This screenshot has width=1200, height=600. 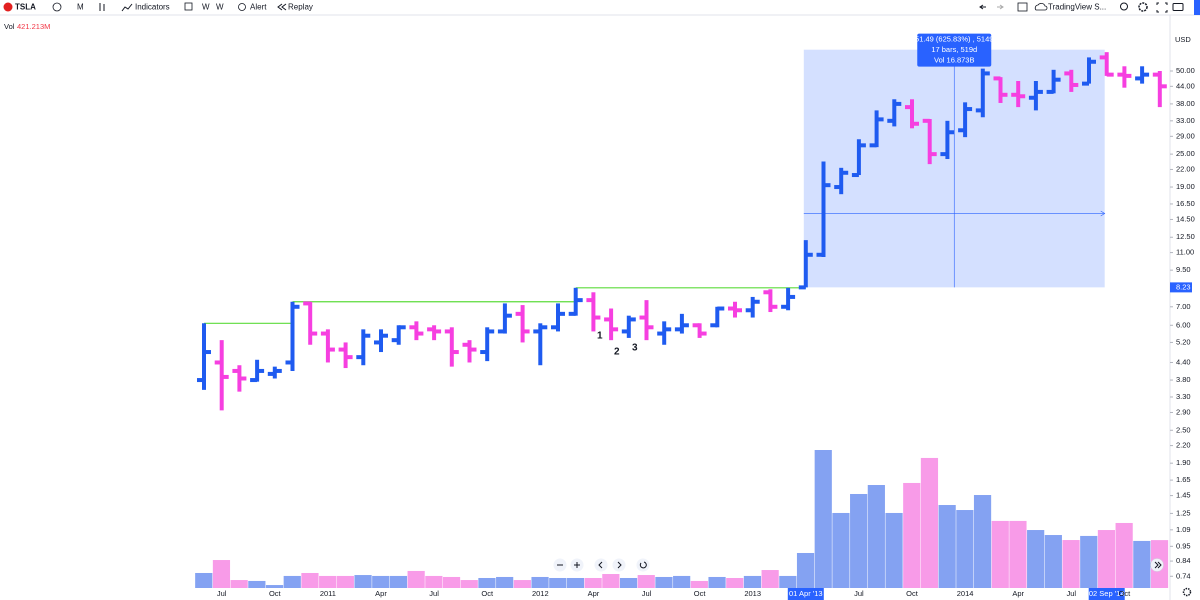 What do you see at coordinates (1185, 203) in the screenshot?
I see `y-tick-label: 16.50` at bounding box center [1185, 203].